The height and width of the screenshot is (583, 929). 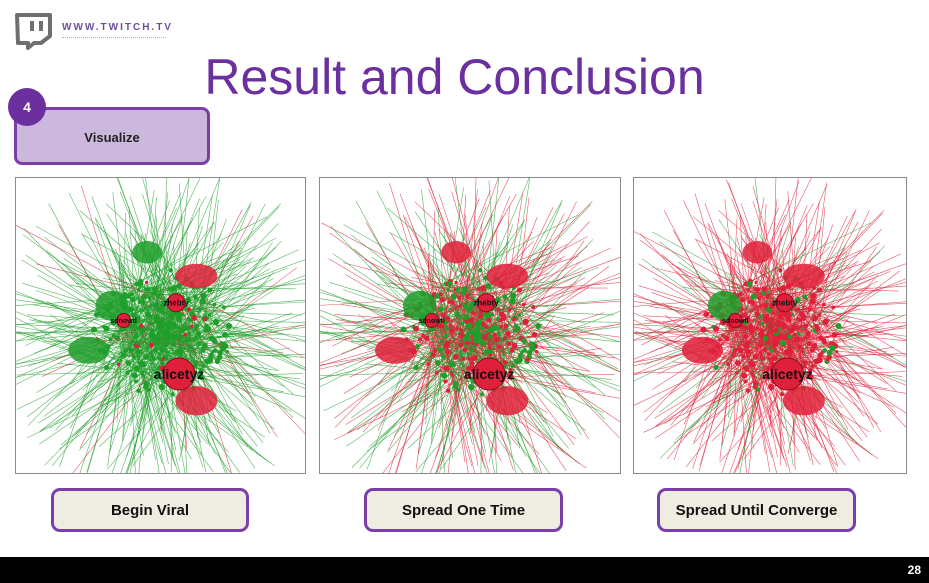 I want to click on hub-node-sdnowtl-label: sdnowtl, so click(x=123, y=321).